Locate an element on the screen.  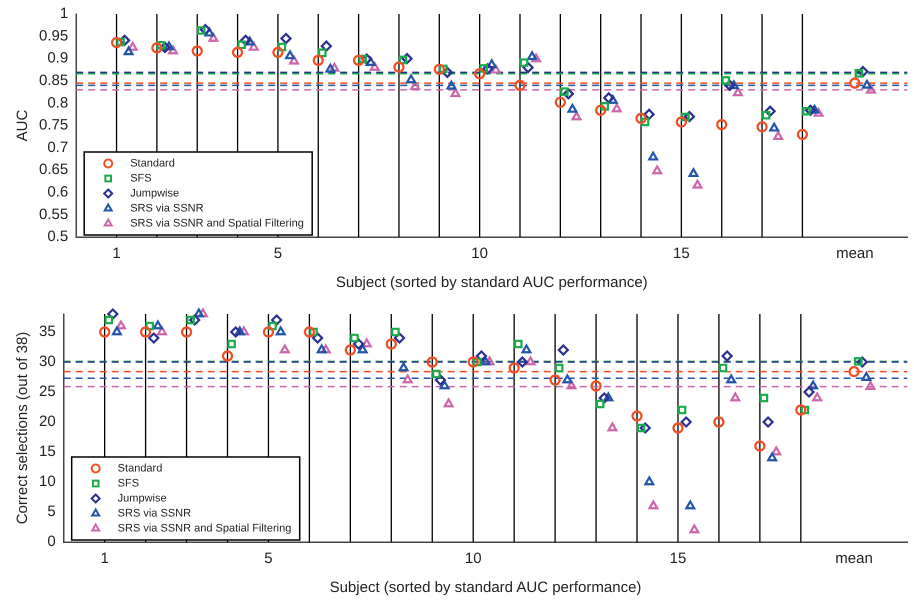
x-tick-label: 15 is located at coordinates (678, 559).